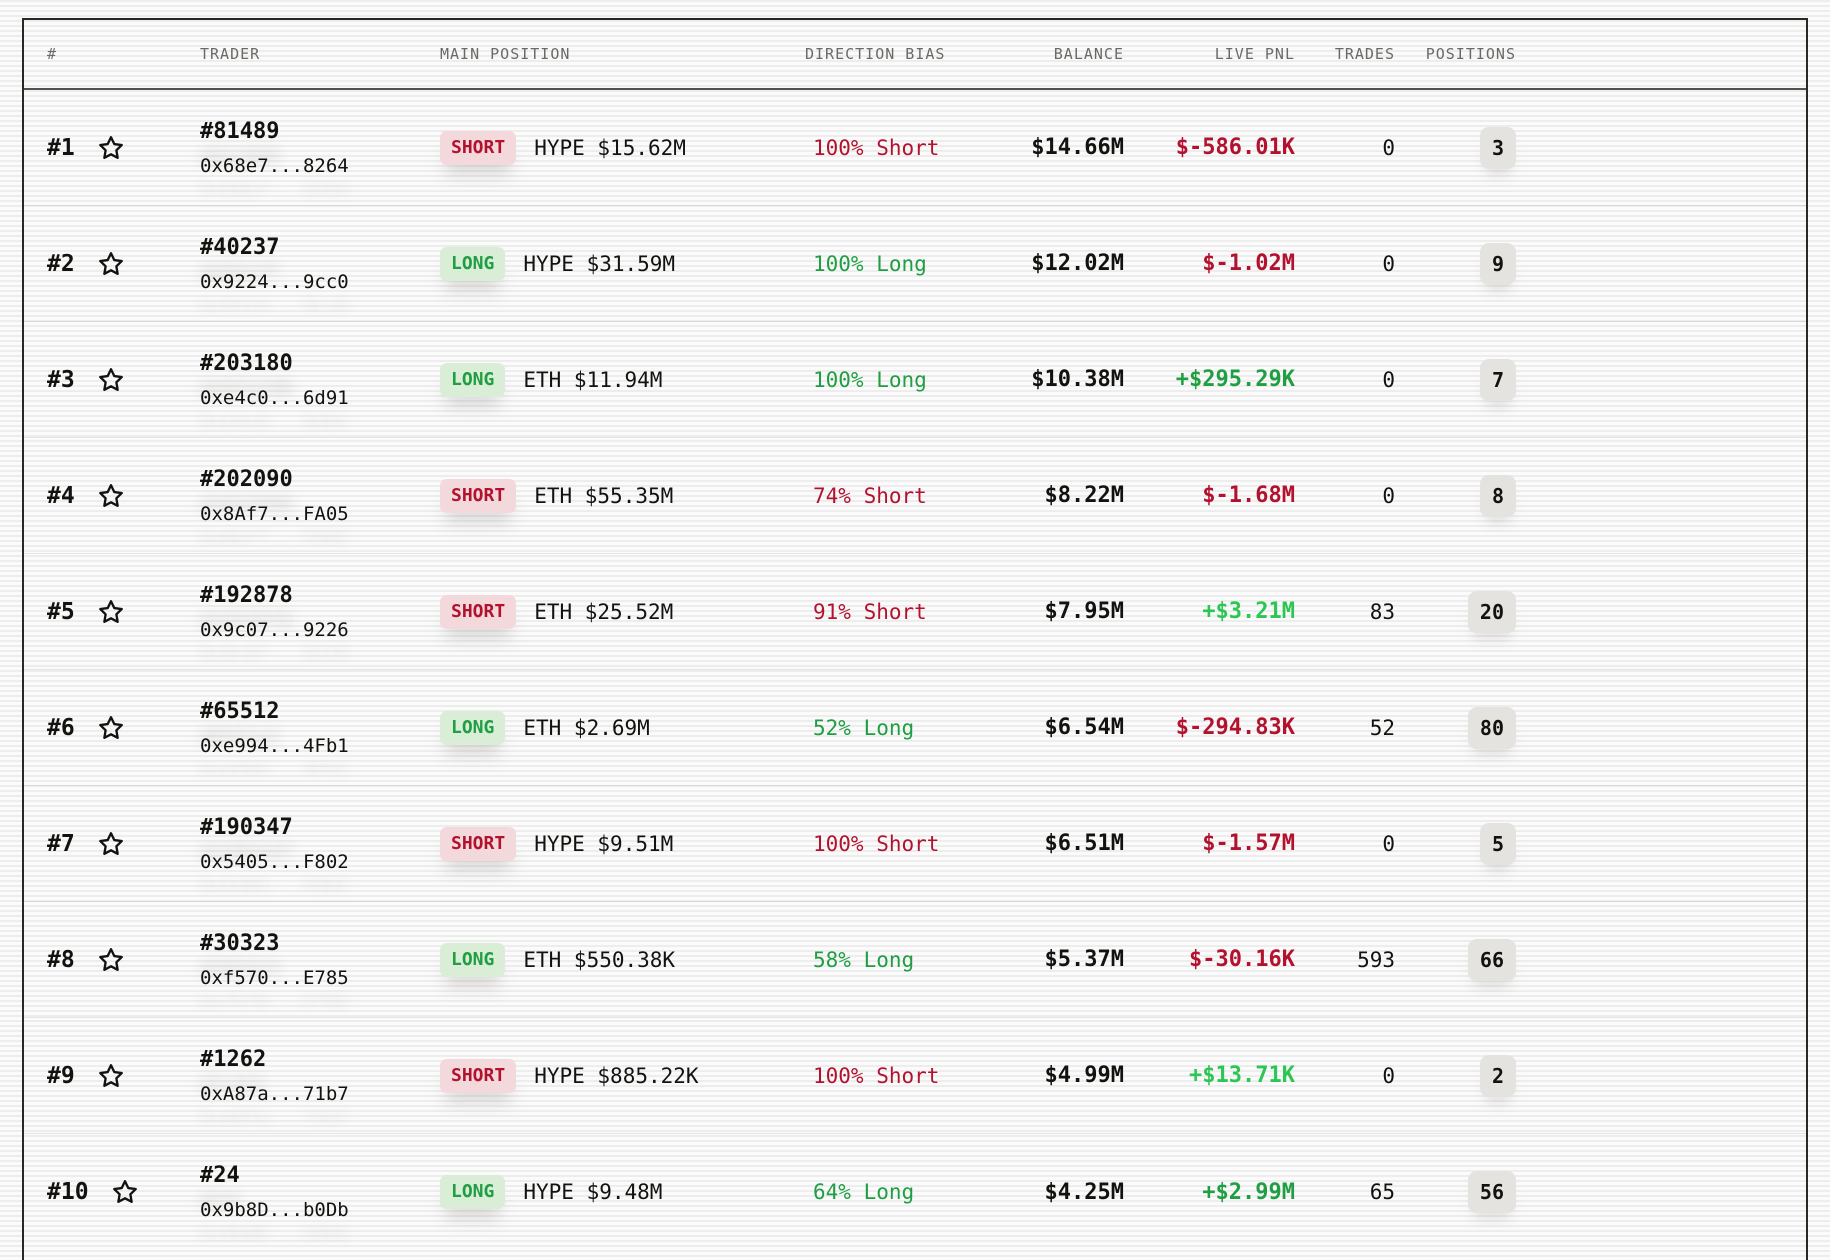 The image size is (1830, 1260). Describe the element at coordinates (604, 495) in the screenshot. I see `main-position-value: ETH $55.35M` at that location.